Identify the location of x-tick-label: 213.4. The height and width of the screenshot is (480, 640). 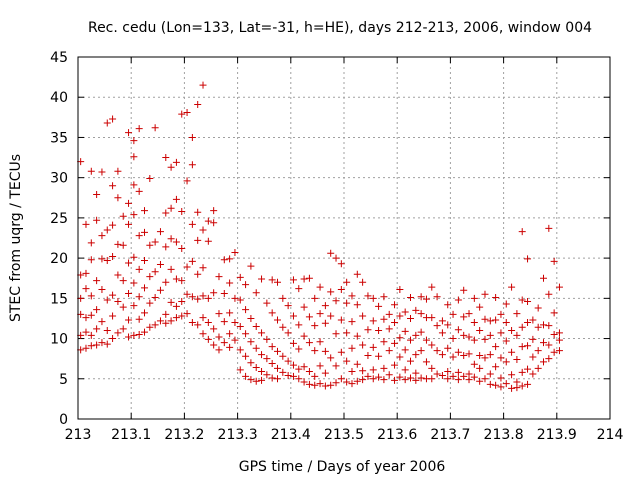
(291, 435).